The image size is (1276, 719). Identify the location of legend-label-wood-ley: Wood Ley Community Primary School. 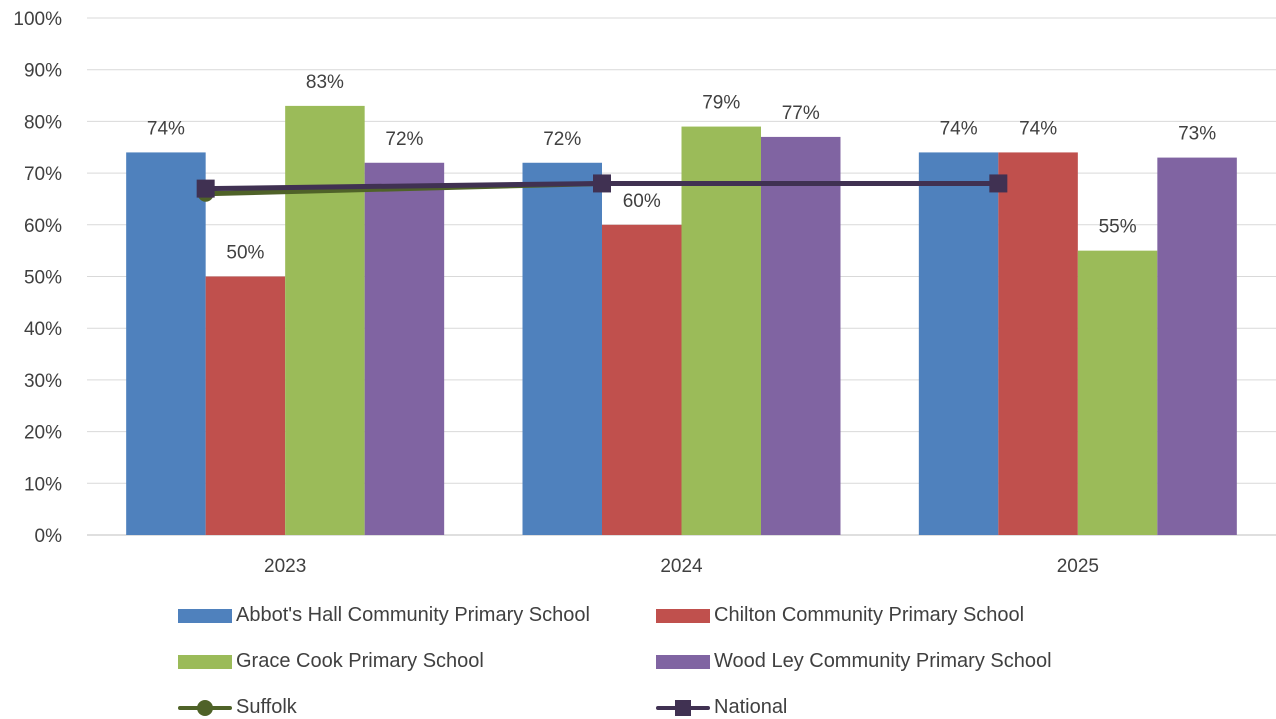
(883, 661).